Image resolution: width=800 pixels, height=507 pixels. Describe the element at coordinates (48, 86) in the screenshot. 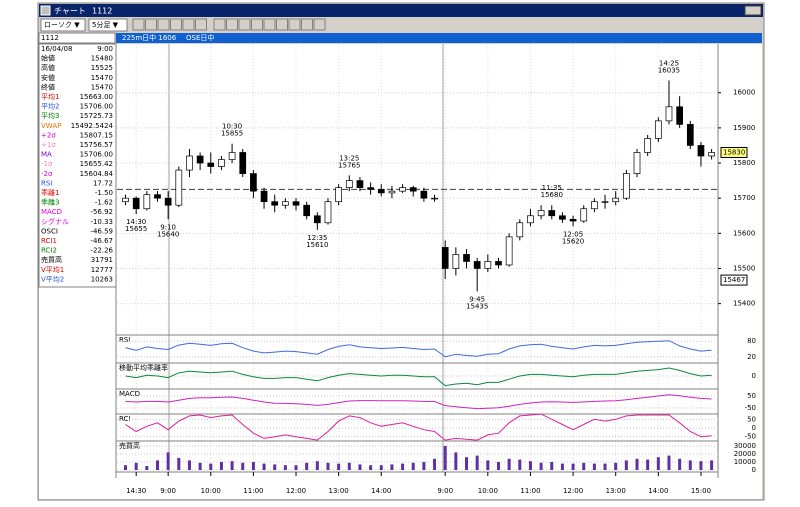

I see `info-label: 終値` at that location.